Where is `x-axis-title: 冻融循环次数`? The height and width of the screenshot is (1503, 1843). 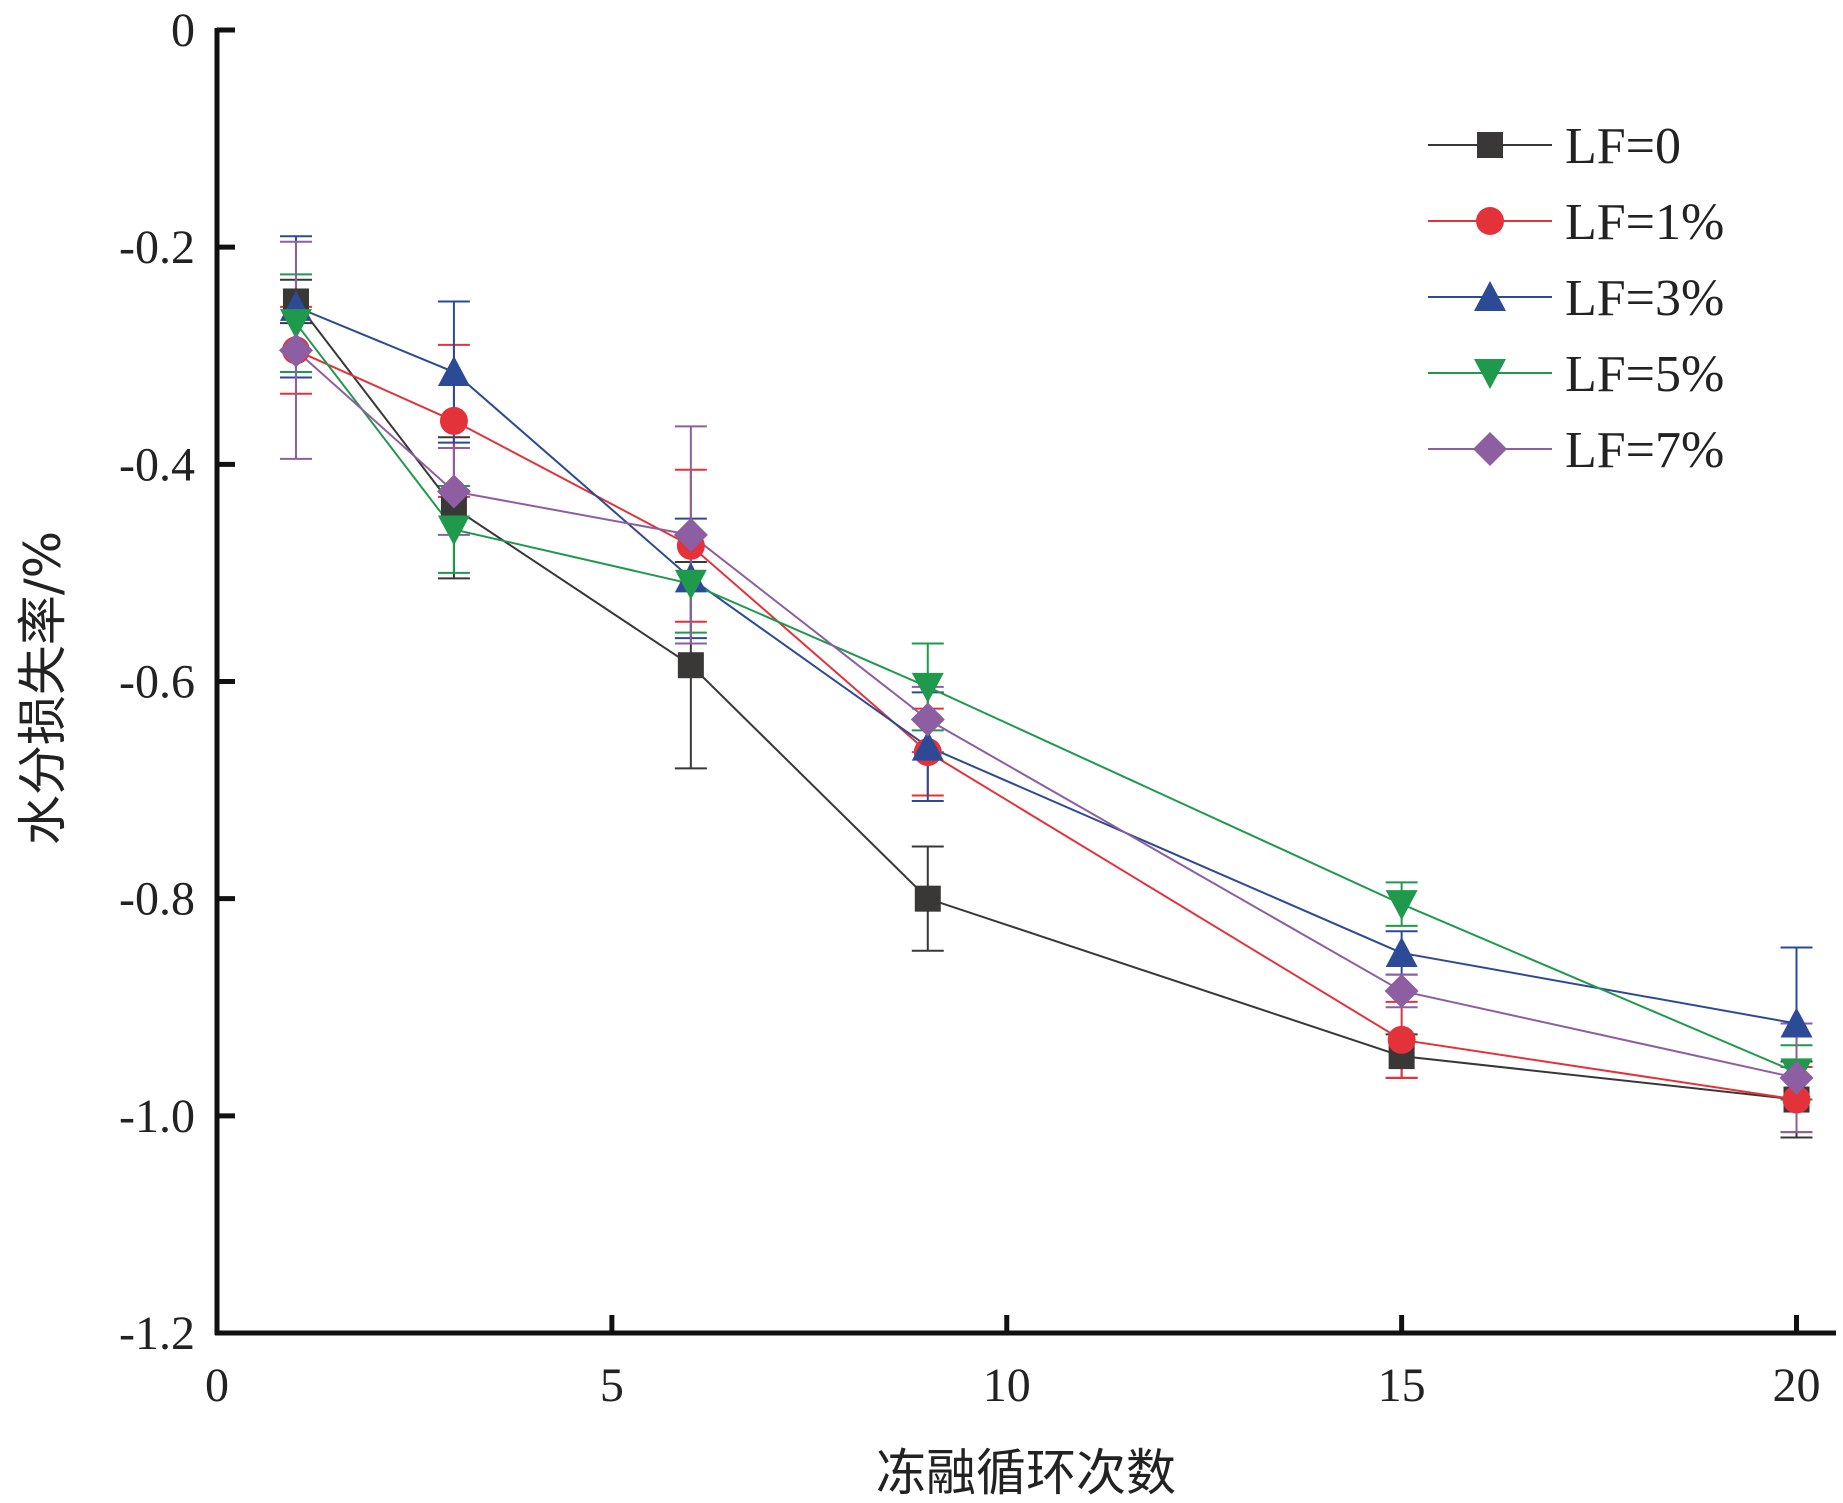
x-axis-title: 冻融循环次数 is located at coordinates (1026, 1473).